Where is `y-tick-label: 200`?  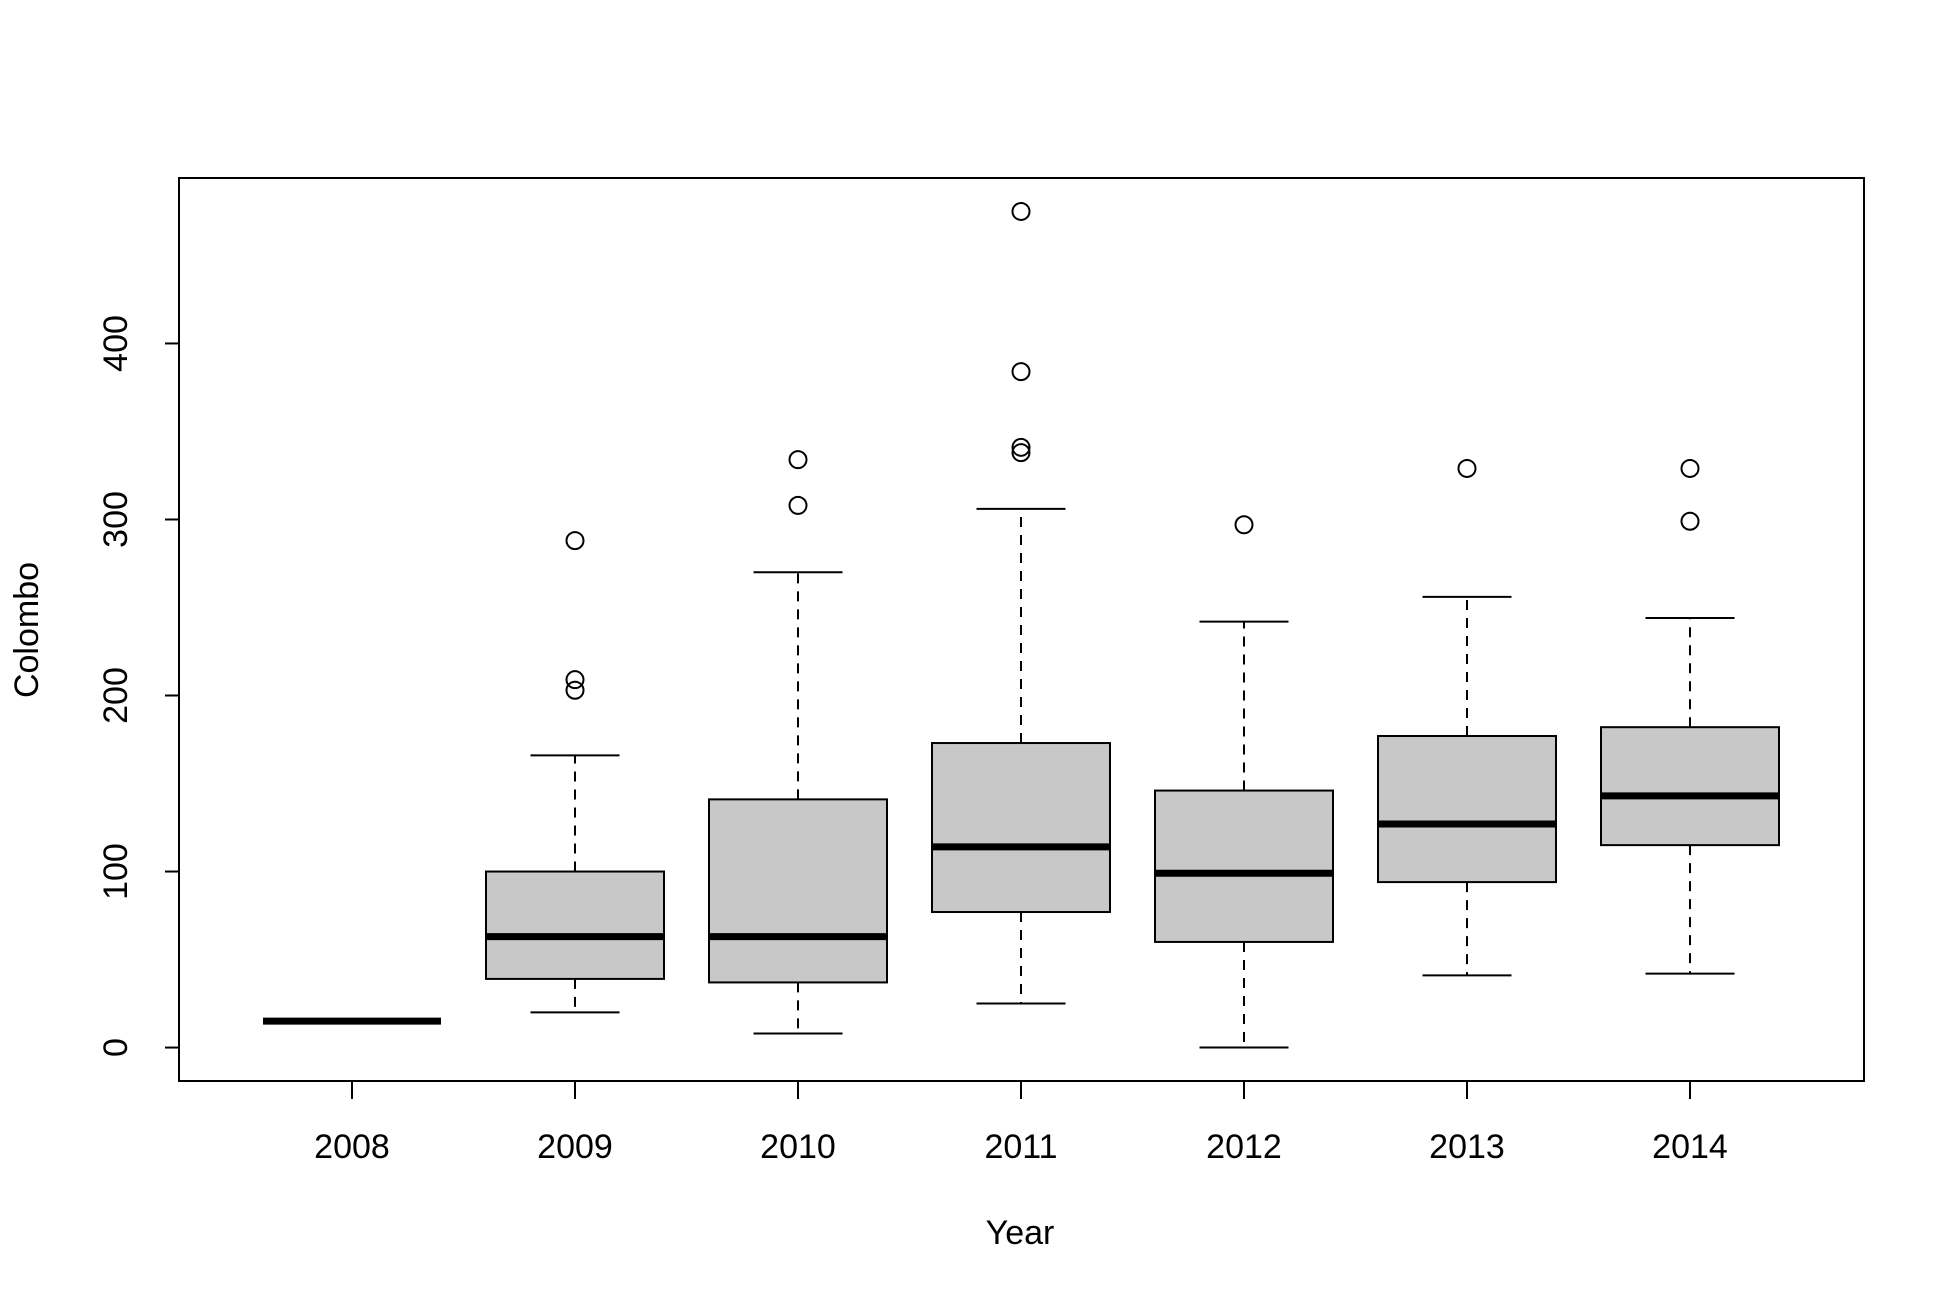 y-tick-label: 200 is located at coordinates (116, 695).